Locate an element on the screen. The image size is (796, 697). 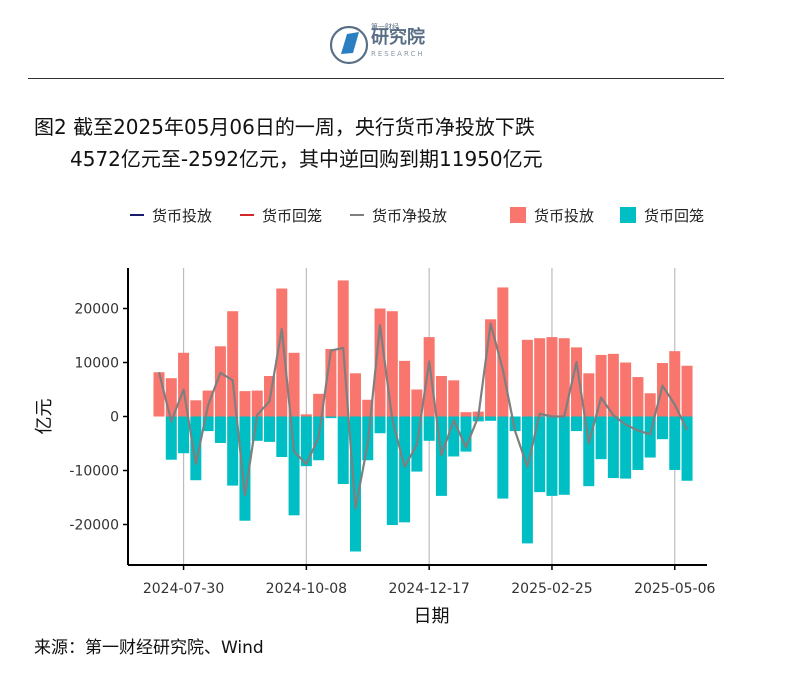
legend-key-withdrawal-line is located at coordinates (247, 215).